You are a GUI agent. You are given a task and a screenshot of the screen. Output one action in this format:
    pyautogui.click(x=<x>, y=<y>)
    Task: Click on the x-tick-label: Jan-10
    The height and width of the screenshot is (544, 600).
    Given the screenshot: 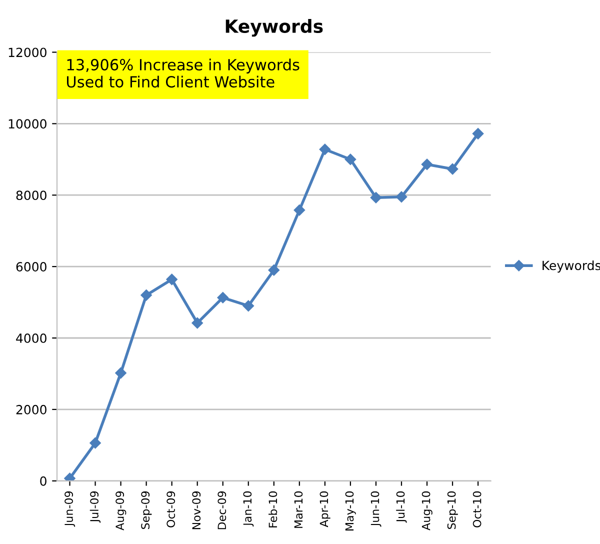 What is the action you would take?
    pyautogui.click(x=248, y=508)
    